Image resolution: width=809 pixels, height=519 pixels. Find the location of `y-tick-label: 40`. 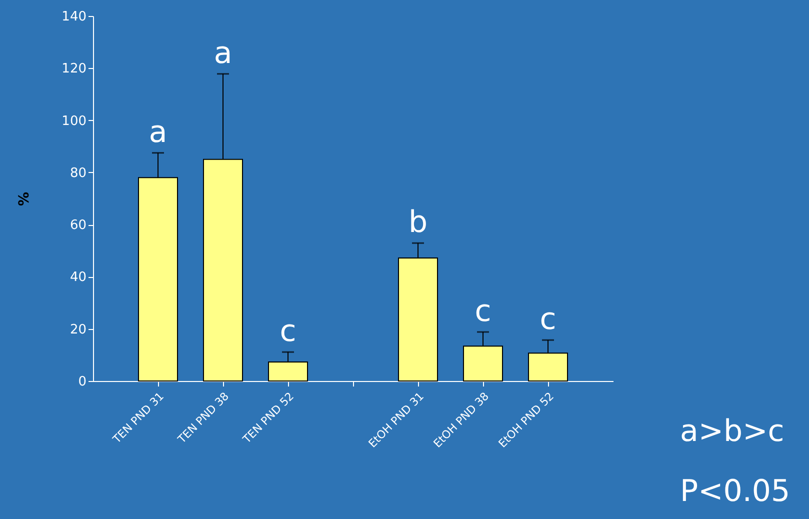

y-tick-label: 40 is located at coordinates (78, 278).